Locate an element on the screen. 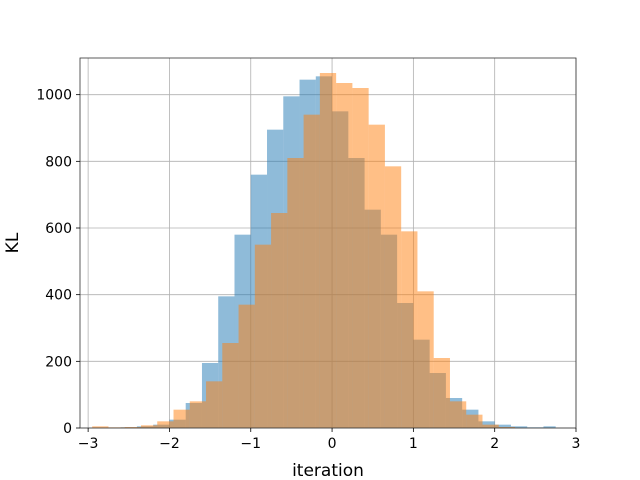 Image resolution: width=640 pixels, height=480 pixels. x-tick-label: −3 is located at coordinates (88, 444).